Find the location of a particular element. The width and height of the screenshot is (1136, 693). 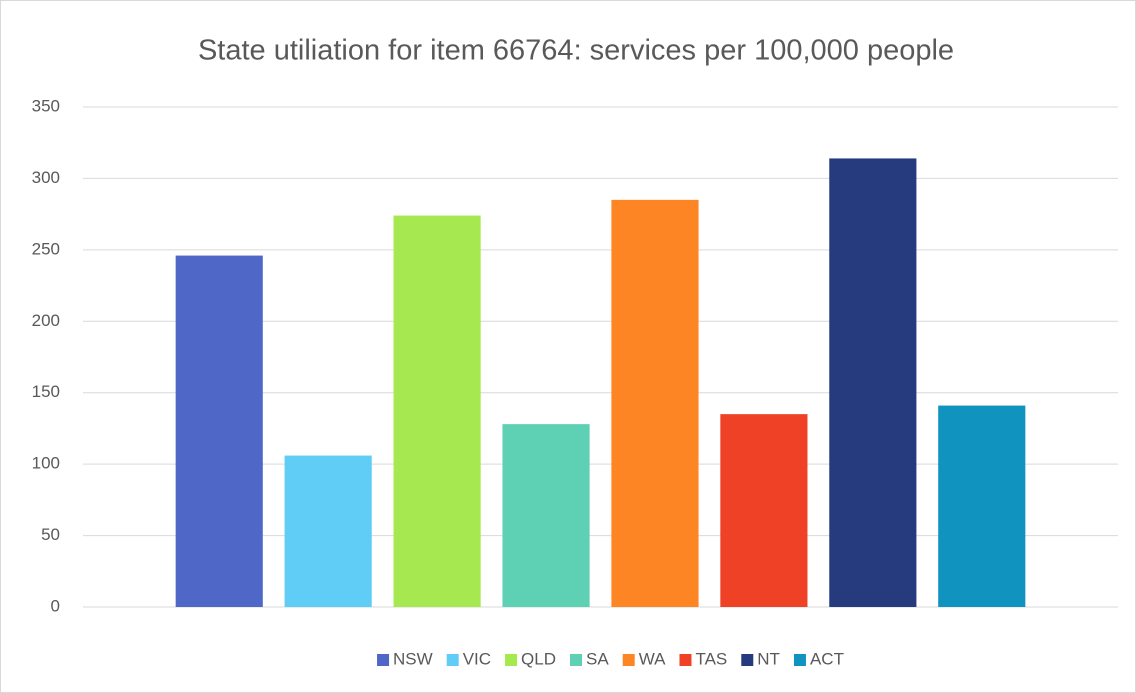

legend-label: WA is located at coordinates (652, 658).